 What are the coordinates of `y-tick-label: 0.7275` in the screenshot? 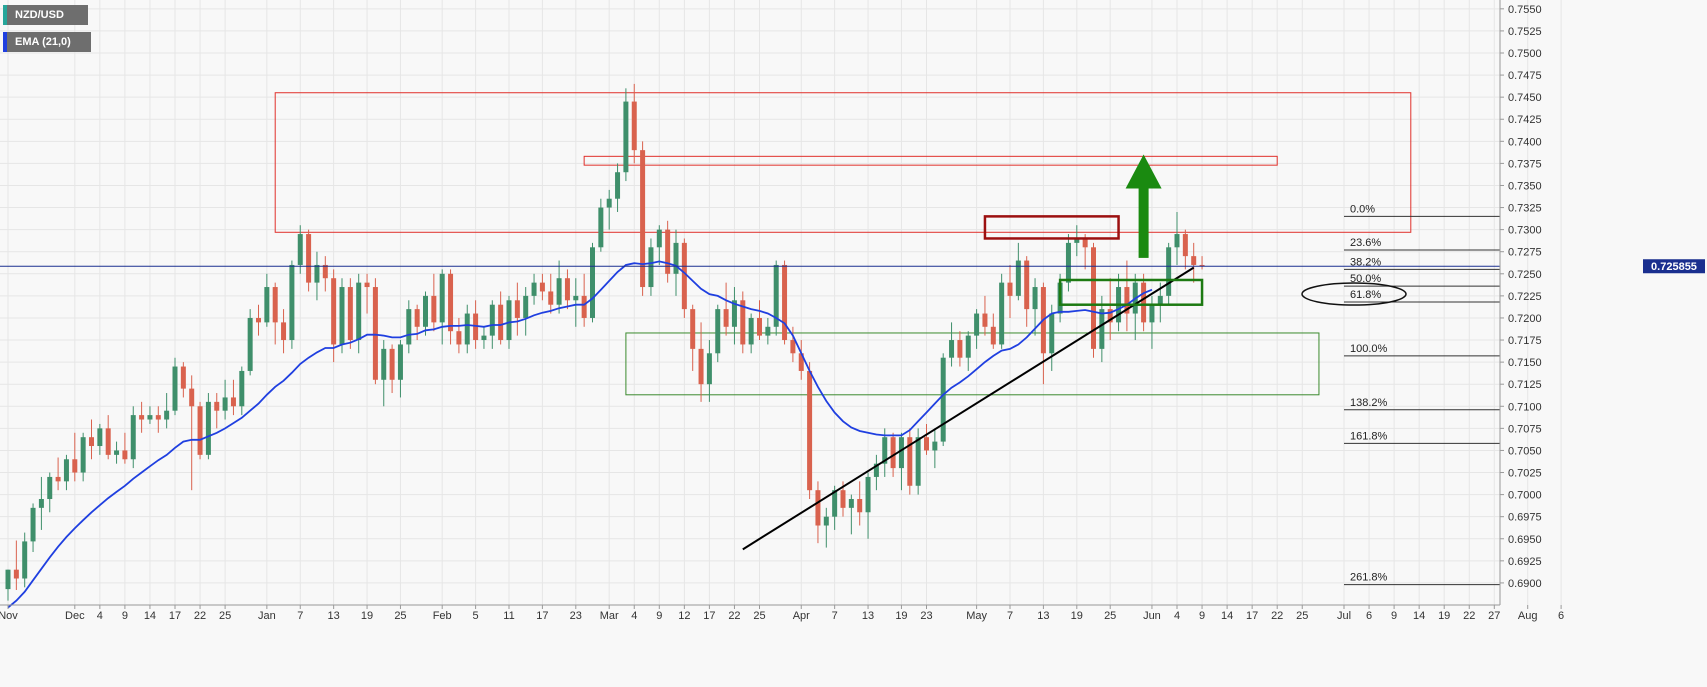 It's located at (1525, 253).